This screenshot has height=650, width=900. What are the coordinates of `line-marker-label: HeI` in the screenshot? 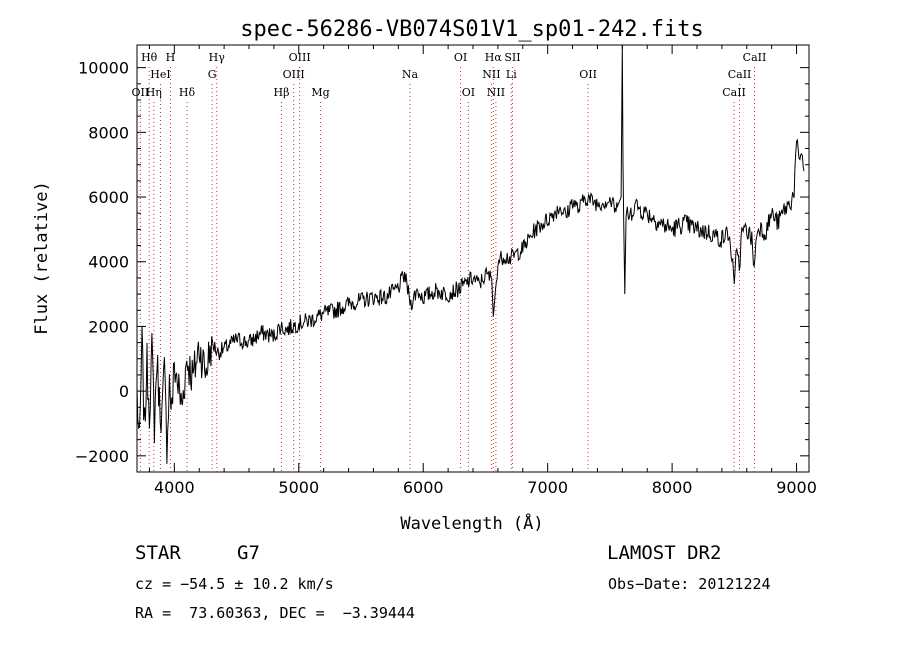 It's located at (160, 74).